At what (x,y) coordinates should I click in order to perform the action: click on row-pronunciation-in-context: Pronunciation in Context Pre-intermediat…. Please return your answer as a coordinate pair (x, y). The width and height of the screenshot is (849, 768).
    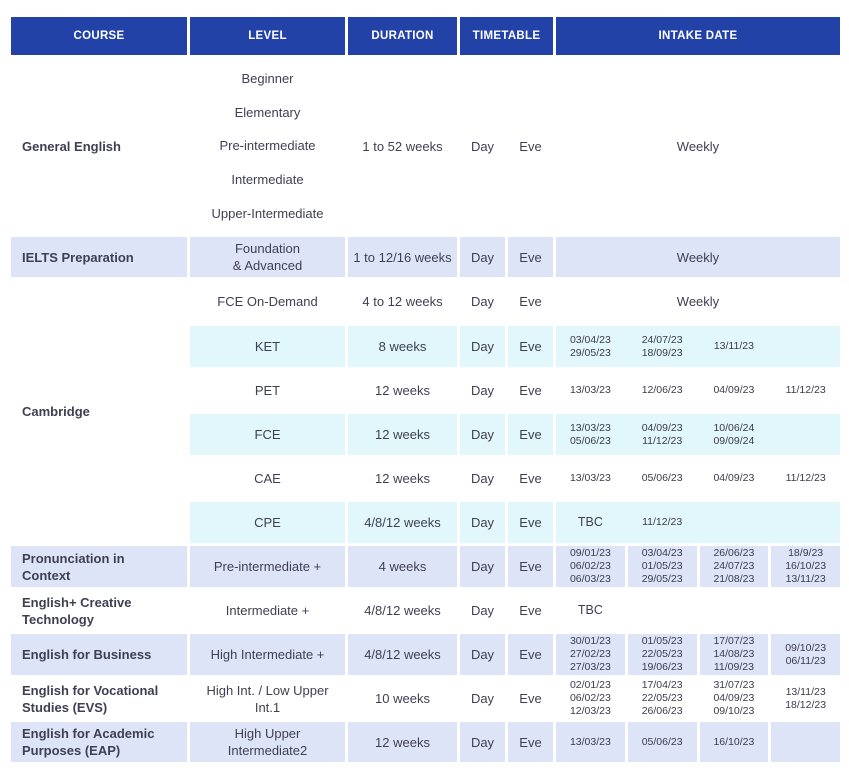
    Looking at the image, I should click on (425, 566).